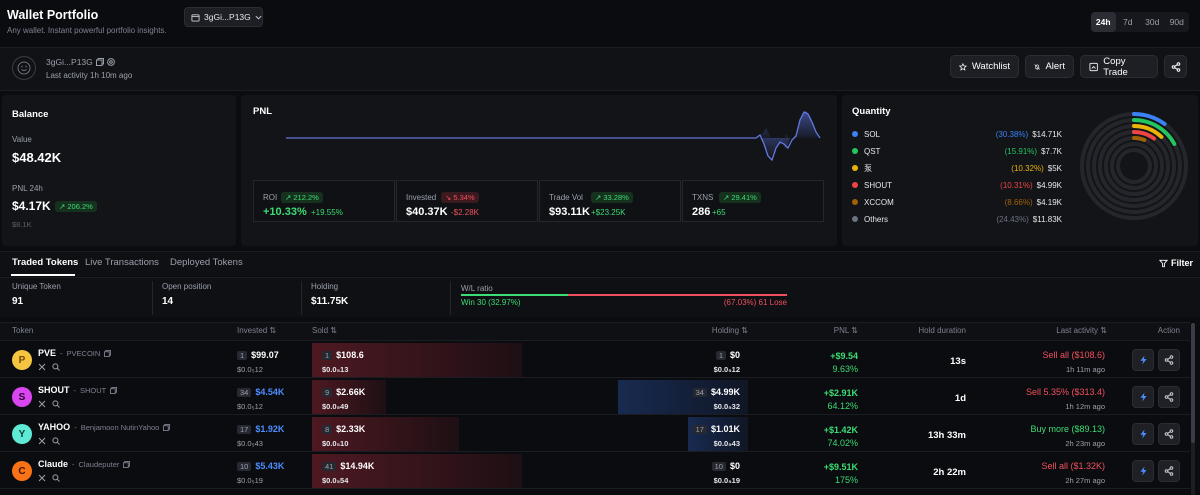 The height and width of the screenshot is (495, 1200). What do you see at coordinates (1152, 22) in the screenshot?
I see `timeframe-30d: 30d` at bounding box center [1152, 22].